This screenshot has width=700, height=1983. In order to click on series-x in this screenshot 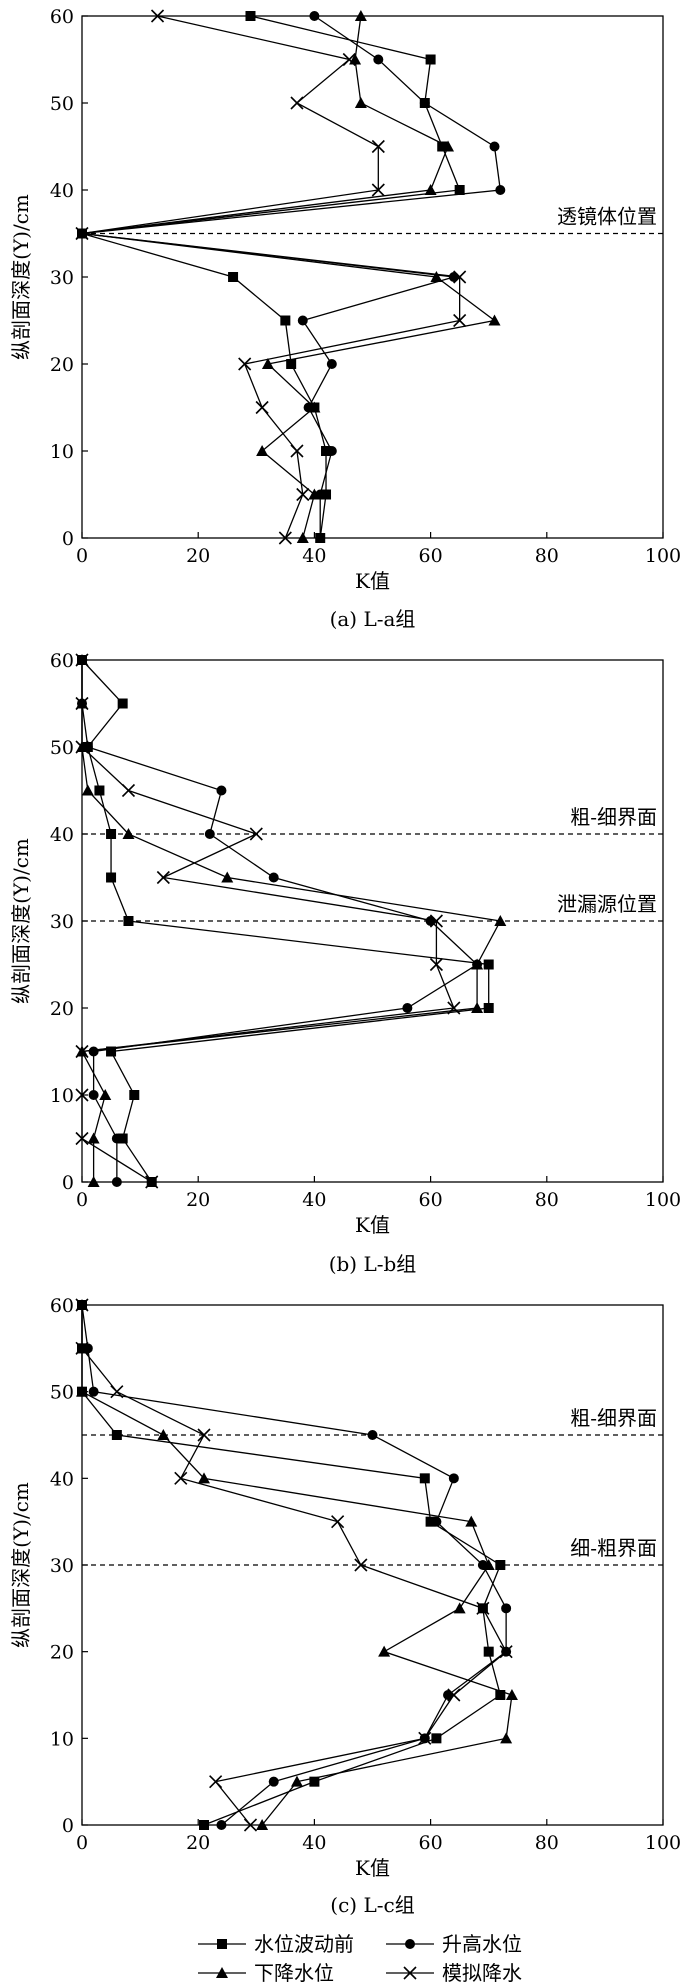, I will do `click(268, 921)`.